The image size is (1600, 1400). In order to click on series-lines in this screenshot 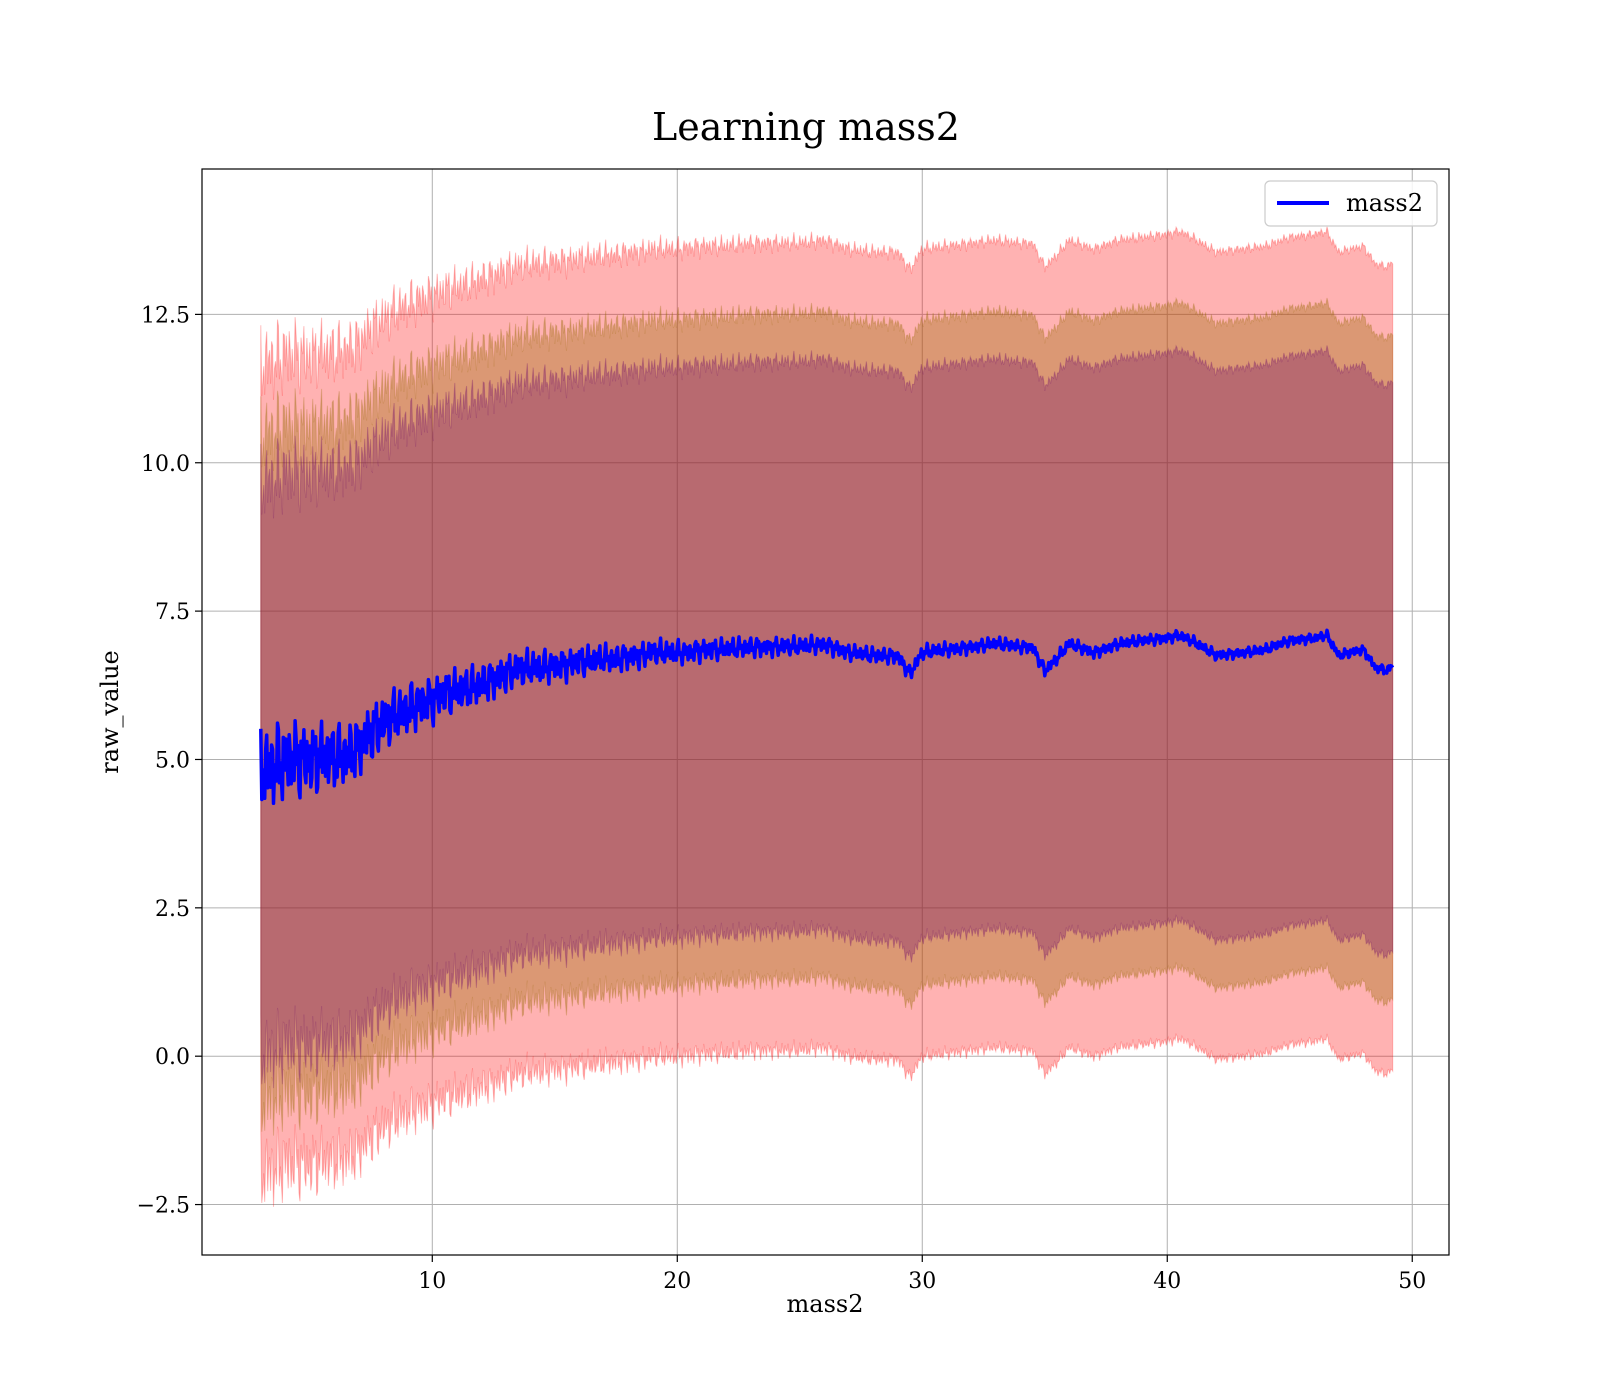, I will do `click(827, 717)`.